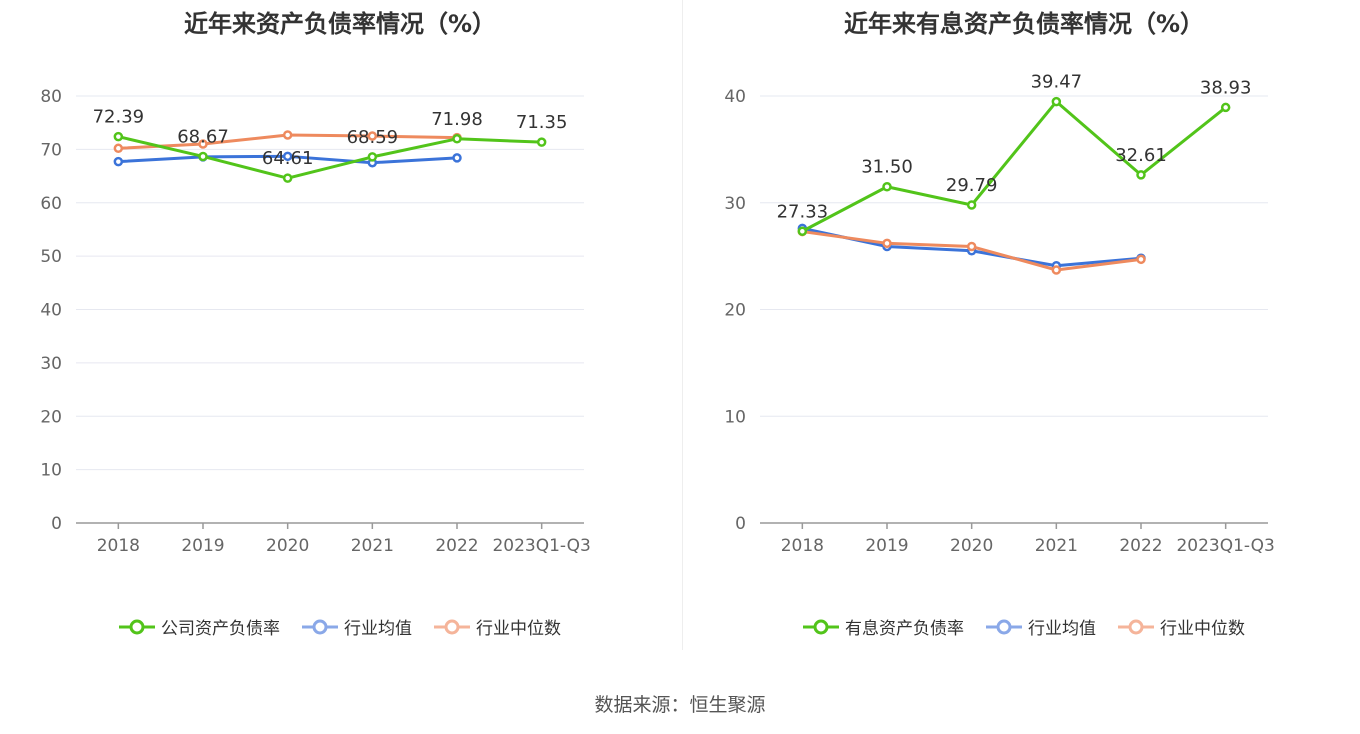  Describe the element at coordinates (203, 136) in the screenshot. I see `data-label: 68.67` at that location.